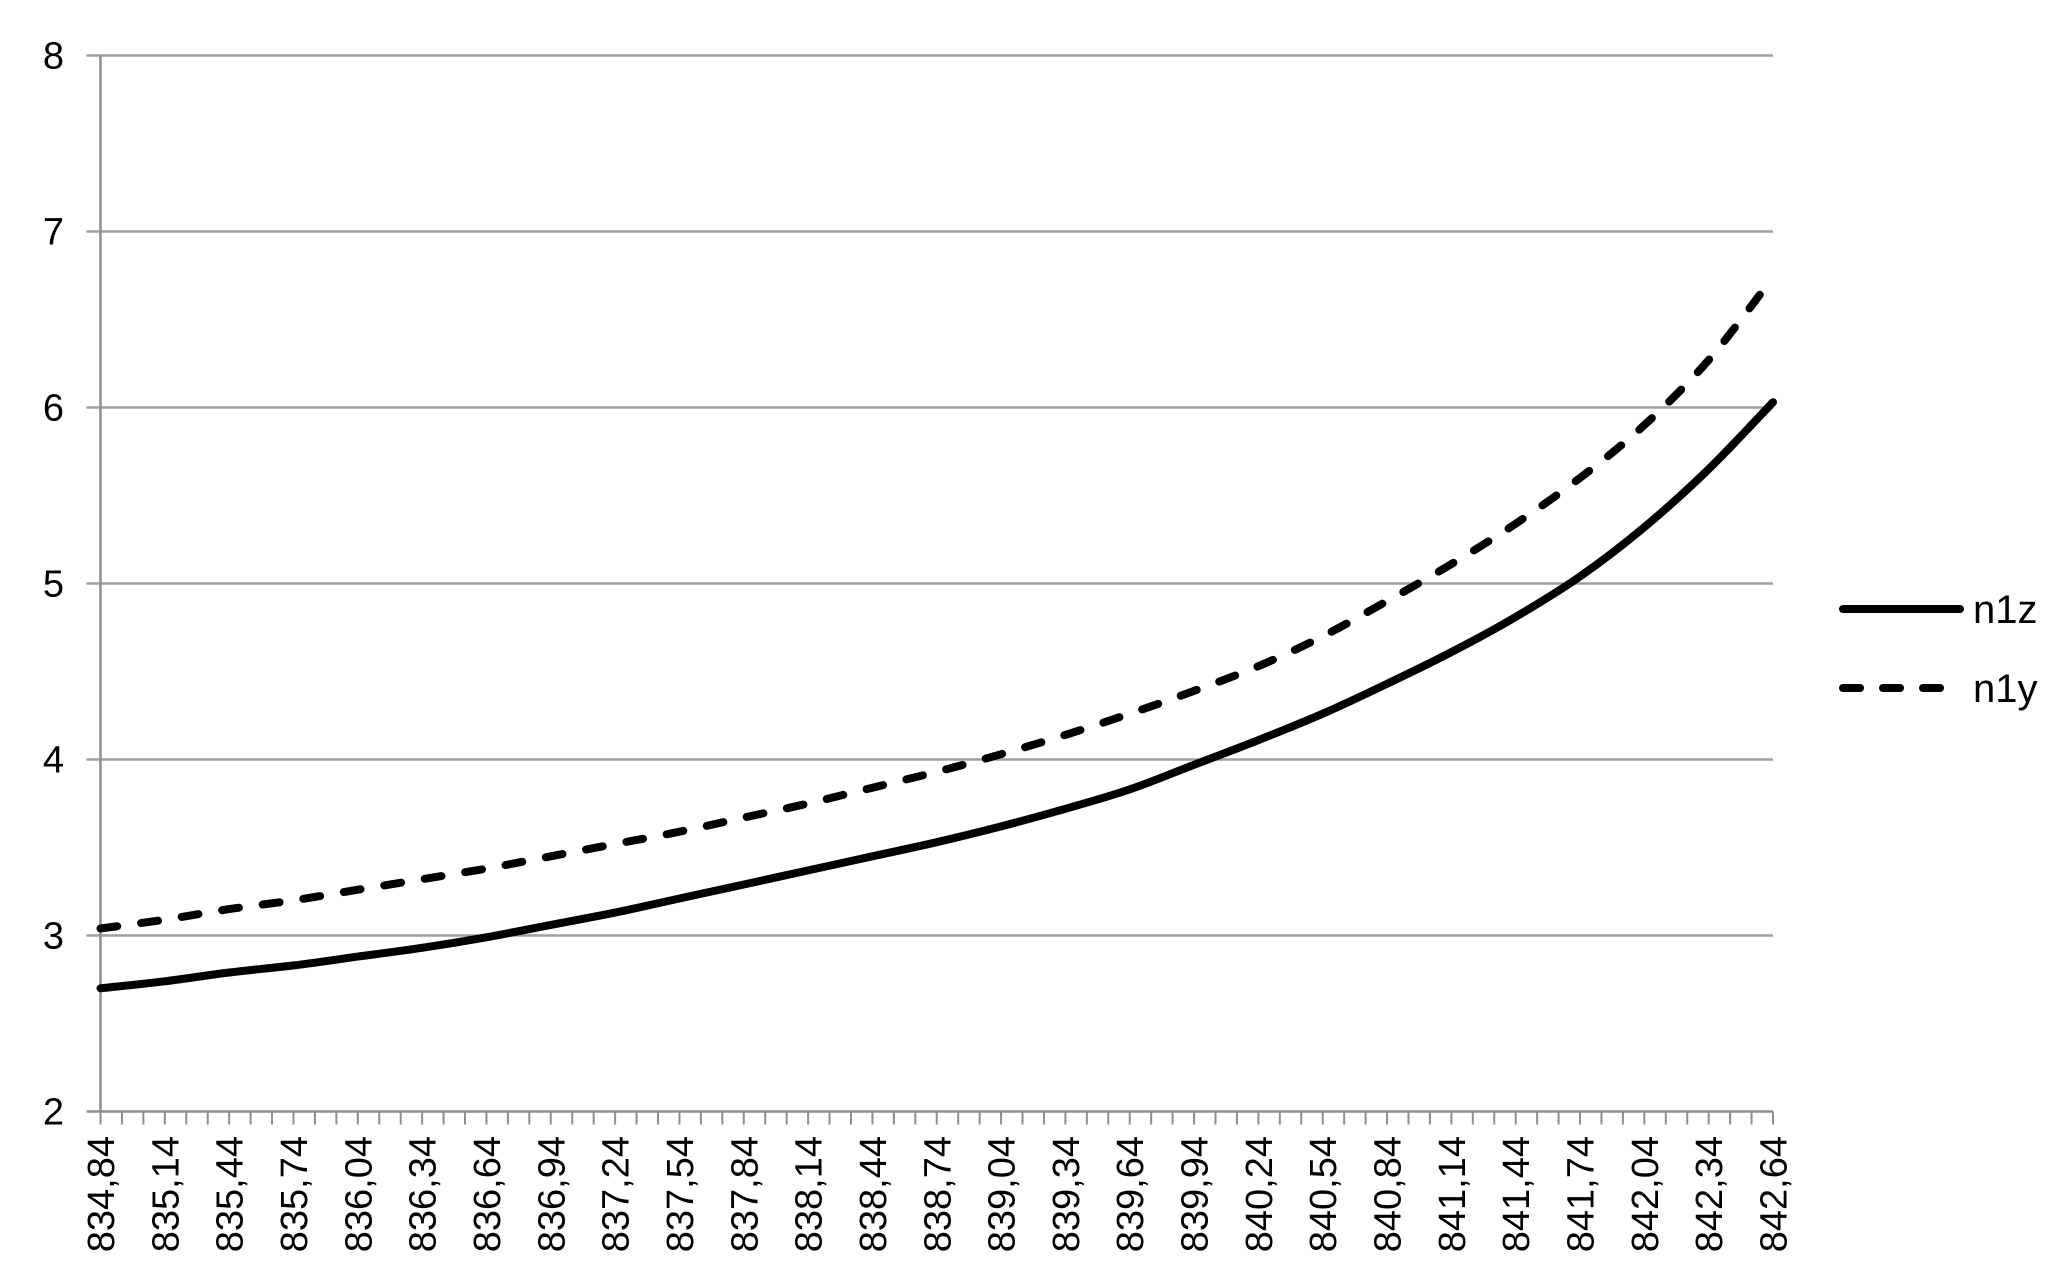 Image resolution: width=2070 pixels, height=1287 pixels. What do you see at coordinates (552, 1194) in the screenshot?
I see `x-axis-label: 836,94` at bounding box center [552, 1194].